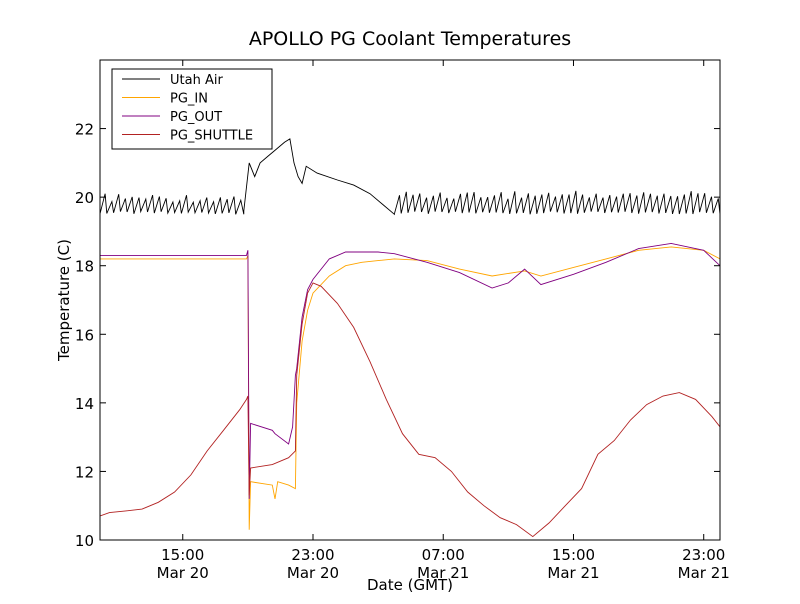 This screenshot has height=604, width=800. I want to click on legend-box, so click(192, 109).